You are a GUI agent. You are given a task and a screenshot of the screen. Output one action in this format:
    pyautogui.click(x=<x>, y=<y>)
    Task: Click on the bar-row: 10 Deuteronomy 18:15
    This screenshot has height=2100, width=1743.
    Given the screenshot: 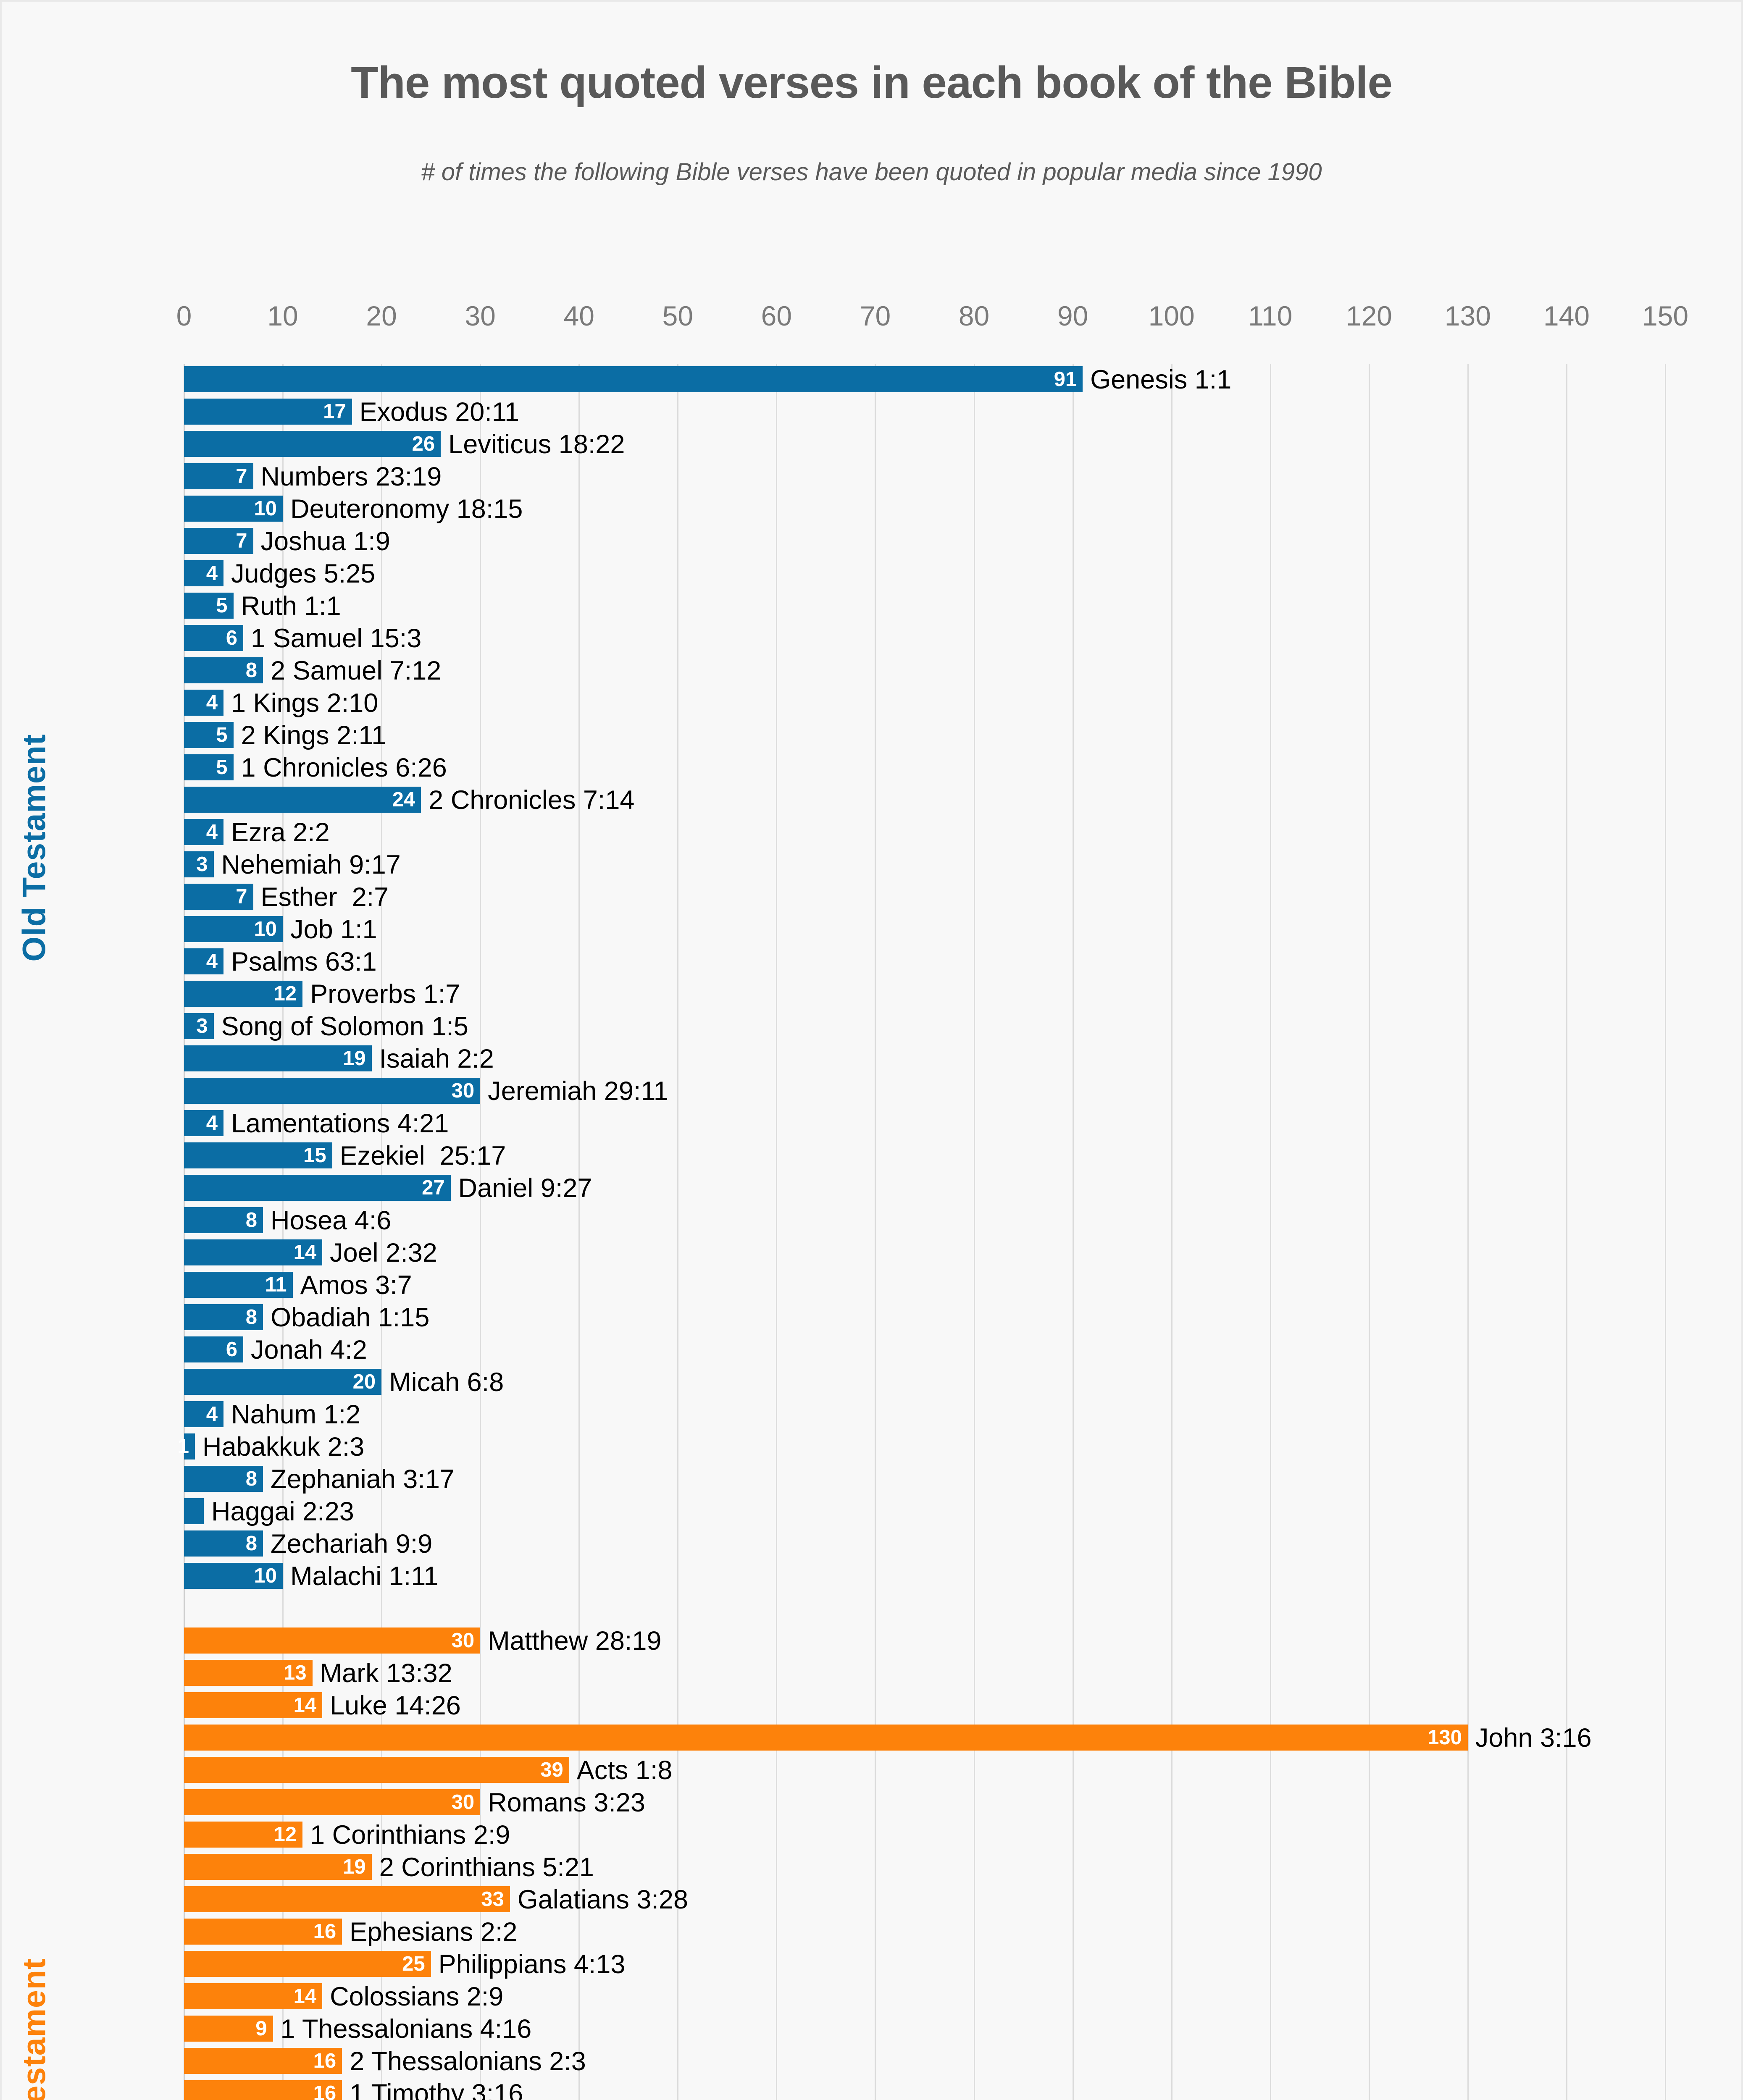 What is the action you would take?
    pyautogui.click(x=871, y=509)
    